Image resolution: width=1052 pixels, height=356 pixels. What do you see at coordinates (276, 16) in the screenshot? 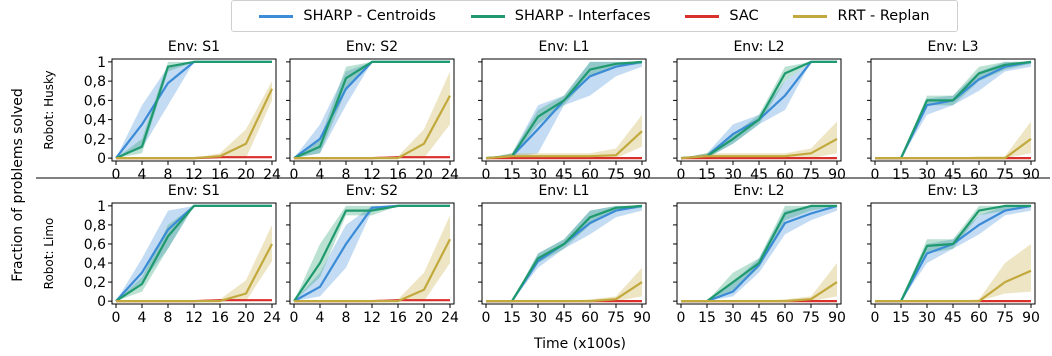
I see `legend-swatch-sharp-centroids` at bounding box center [276, 16].